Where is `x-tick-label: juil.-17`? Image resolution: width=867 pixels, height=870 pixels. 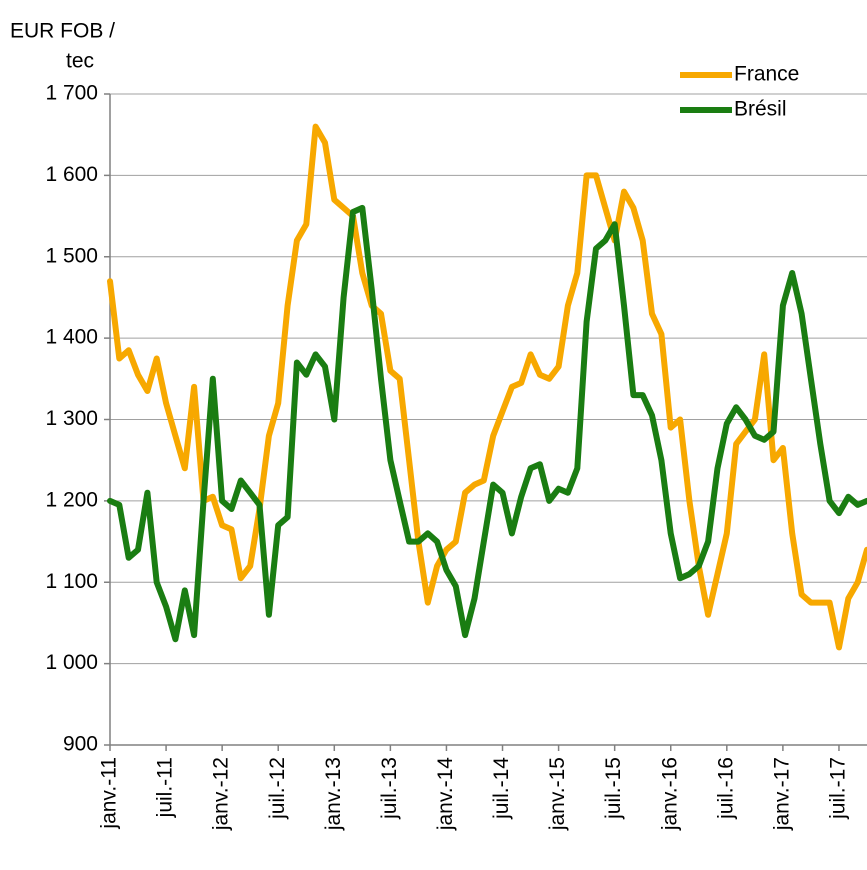
x-tick-label: juil.-17 is located at coordinates (838, 788).